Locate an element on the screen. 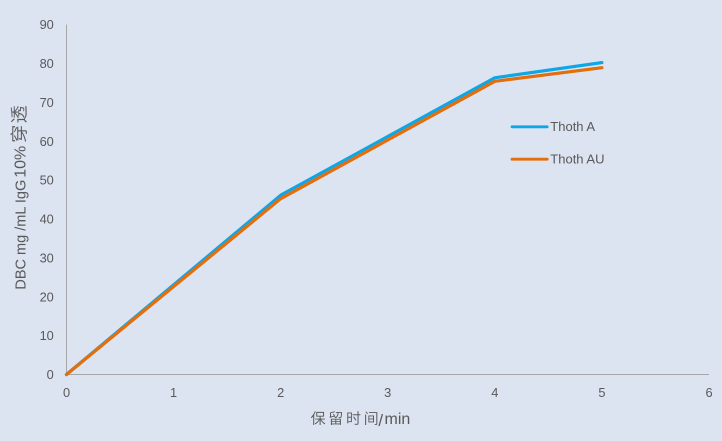 This screenshot has width=722, height=441. svg-text: Thoth AU is located at coordinates (577, 159).